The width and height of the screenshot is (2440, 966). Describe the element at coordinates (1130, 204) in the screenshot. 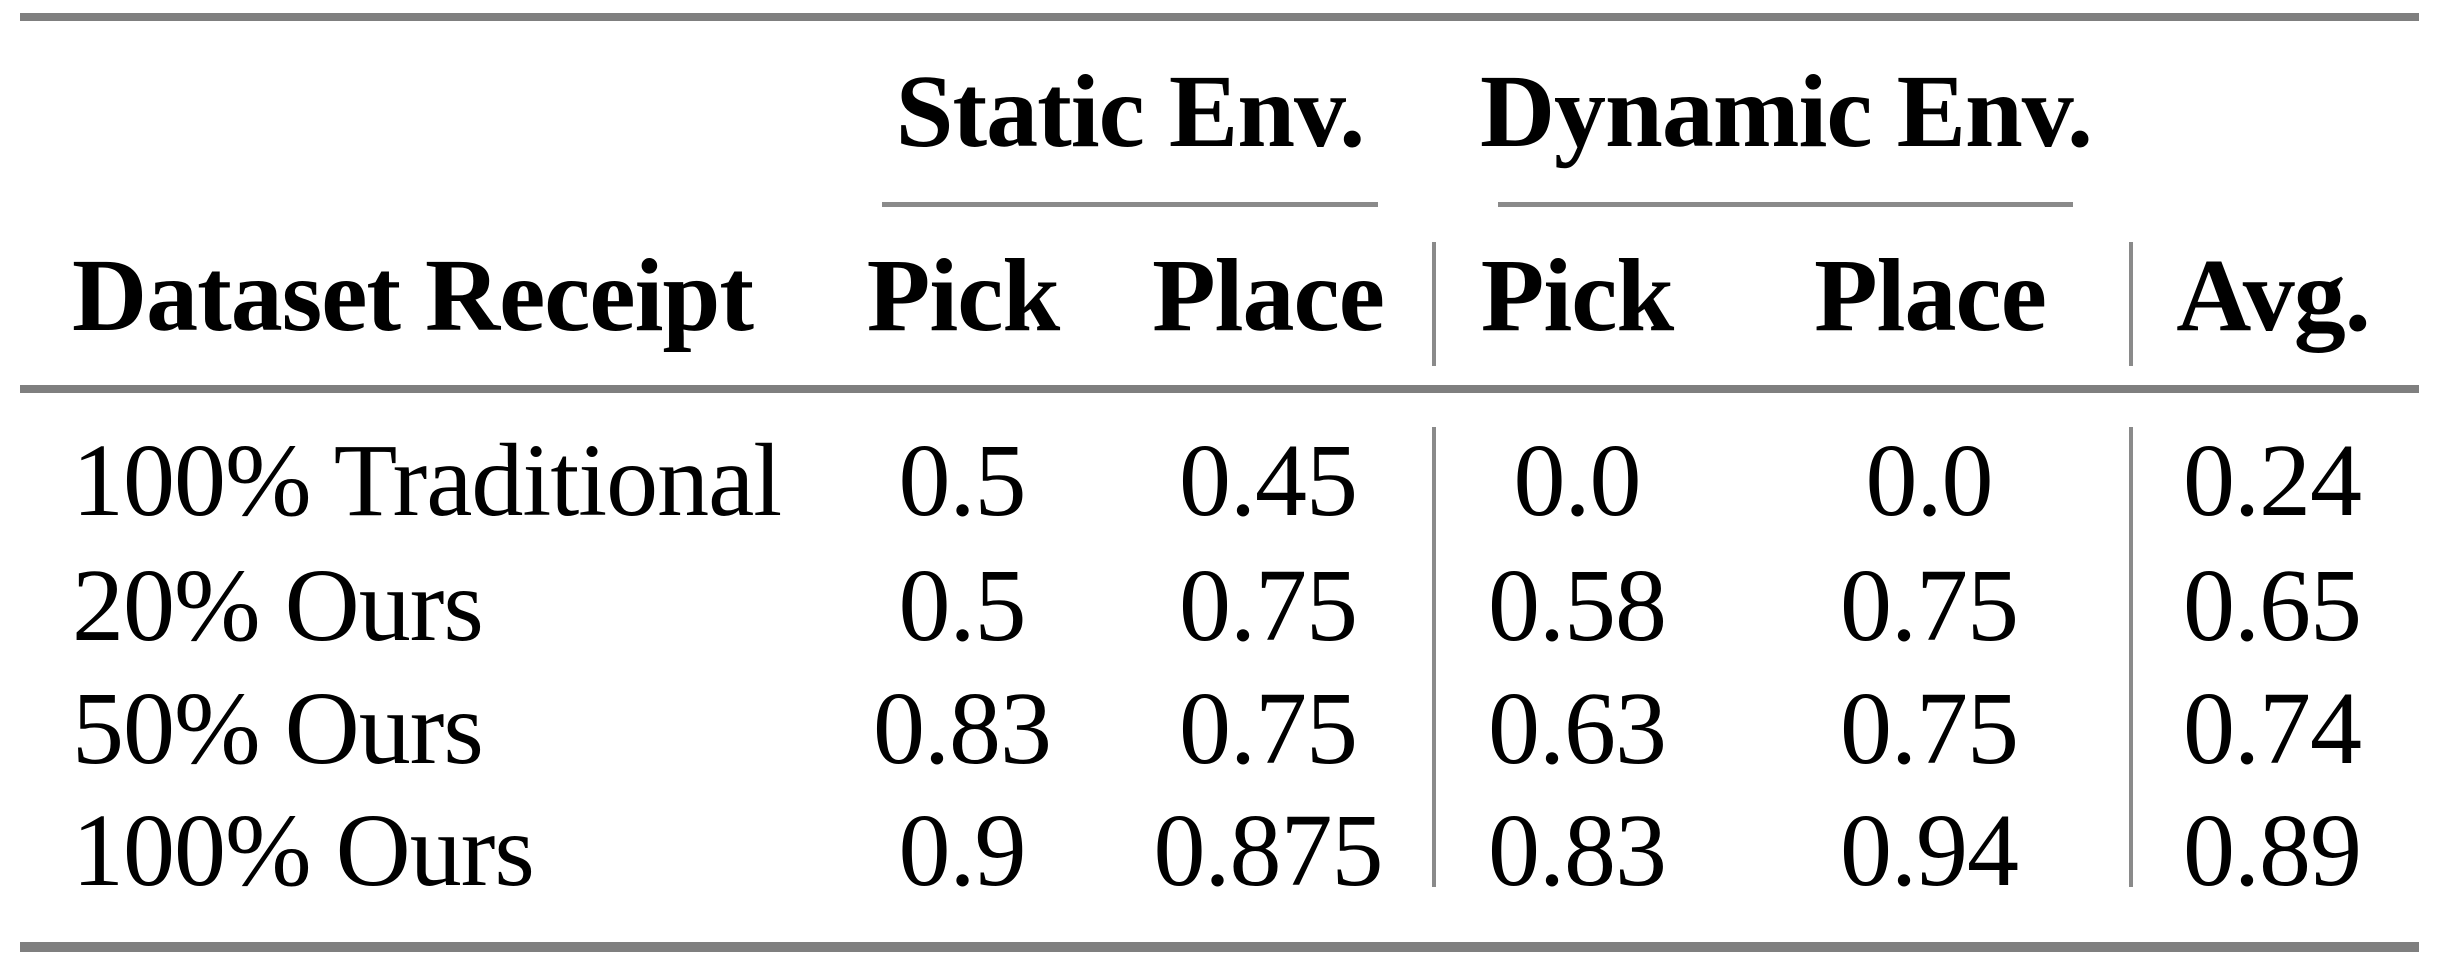

I see `cmidrule-static-env` at that location.